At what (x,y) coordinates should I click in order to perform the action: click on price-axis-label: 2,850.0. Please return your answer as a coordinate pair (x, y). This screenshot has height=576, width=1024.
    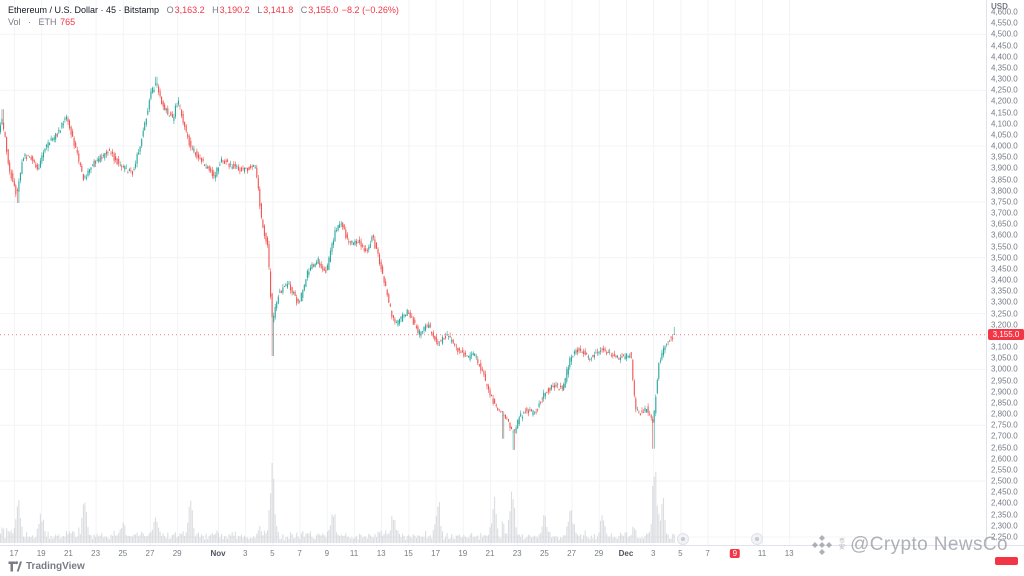
    Looking at the image, I should click on (1004, 403).